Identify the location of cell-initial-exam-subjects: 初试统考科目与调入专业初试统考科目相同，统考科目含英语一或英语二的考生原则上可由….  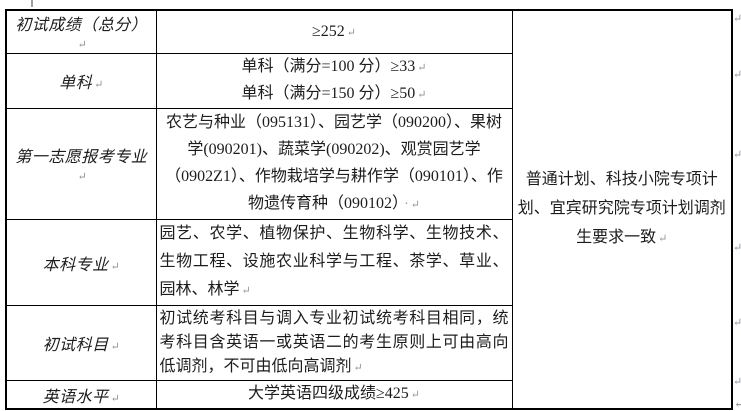
(334, 343).